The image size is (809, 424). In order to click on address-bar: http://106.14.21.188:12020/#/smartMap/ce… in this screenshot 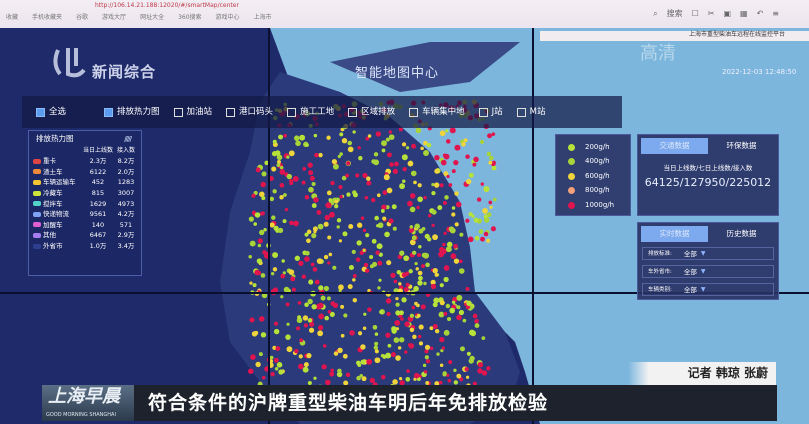, I will do `click(167, 5)`.